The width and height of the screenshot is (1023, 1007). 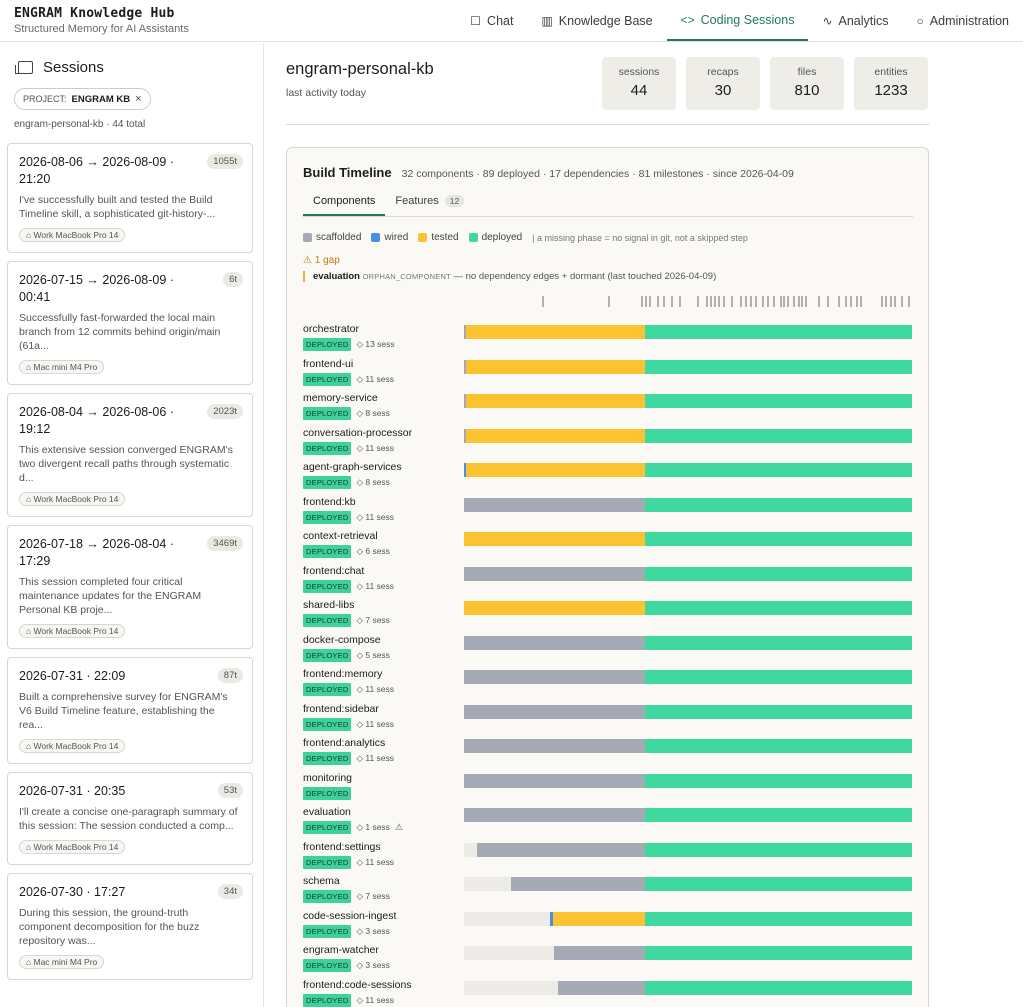 What do you see at coordinates (373, 827) in the screenshot?
I see `session-count: ◇ 1 sess` at bounding box center [373, 827].